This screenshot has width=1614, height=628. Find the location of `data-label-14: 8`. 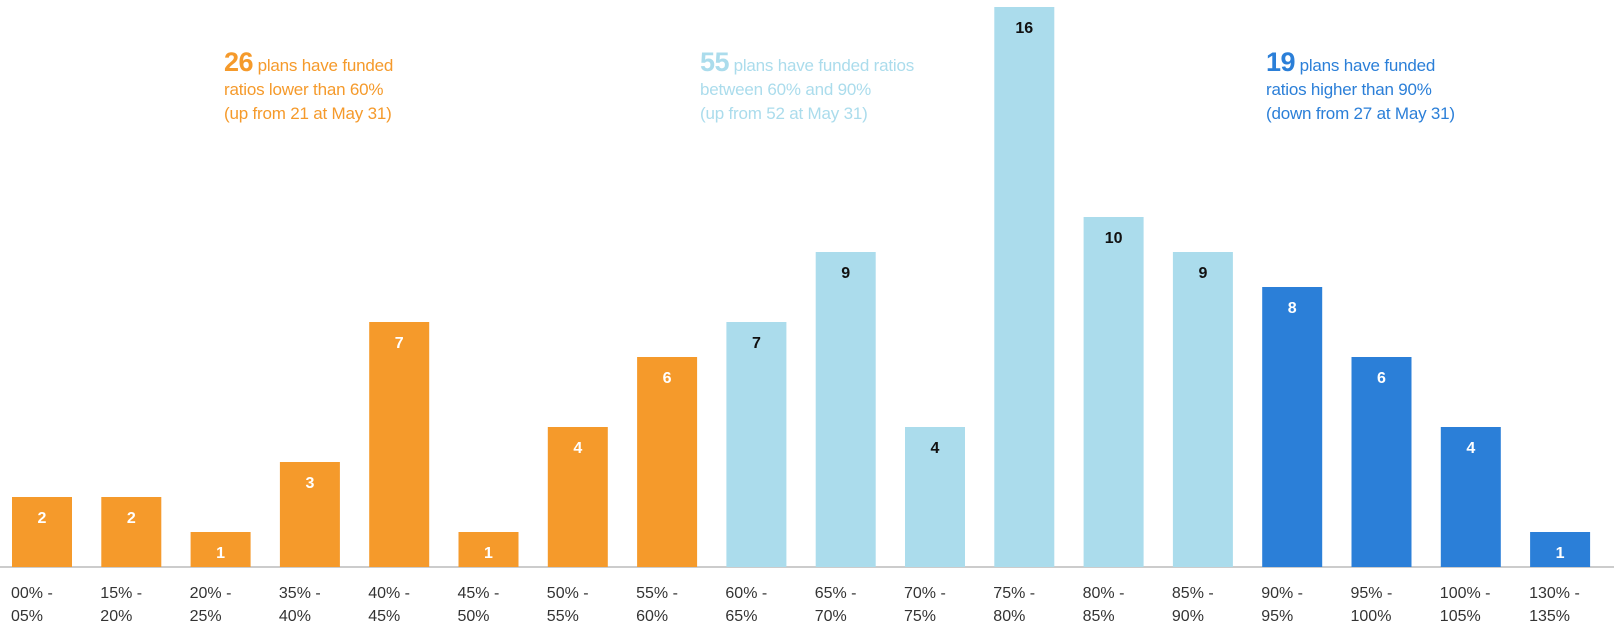

data-label-14: 8 is located at coordinates (1292, 308).